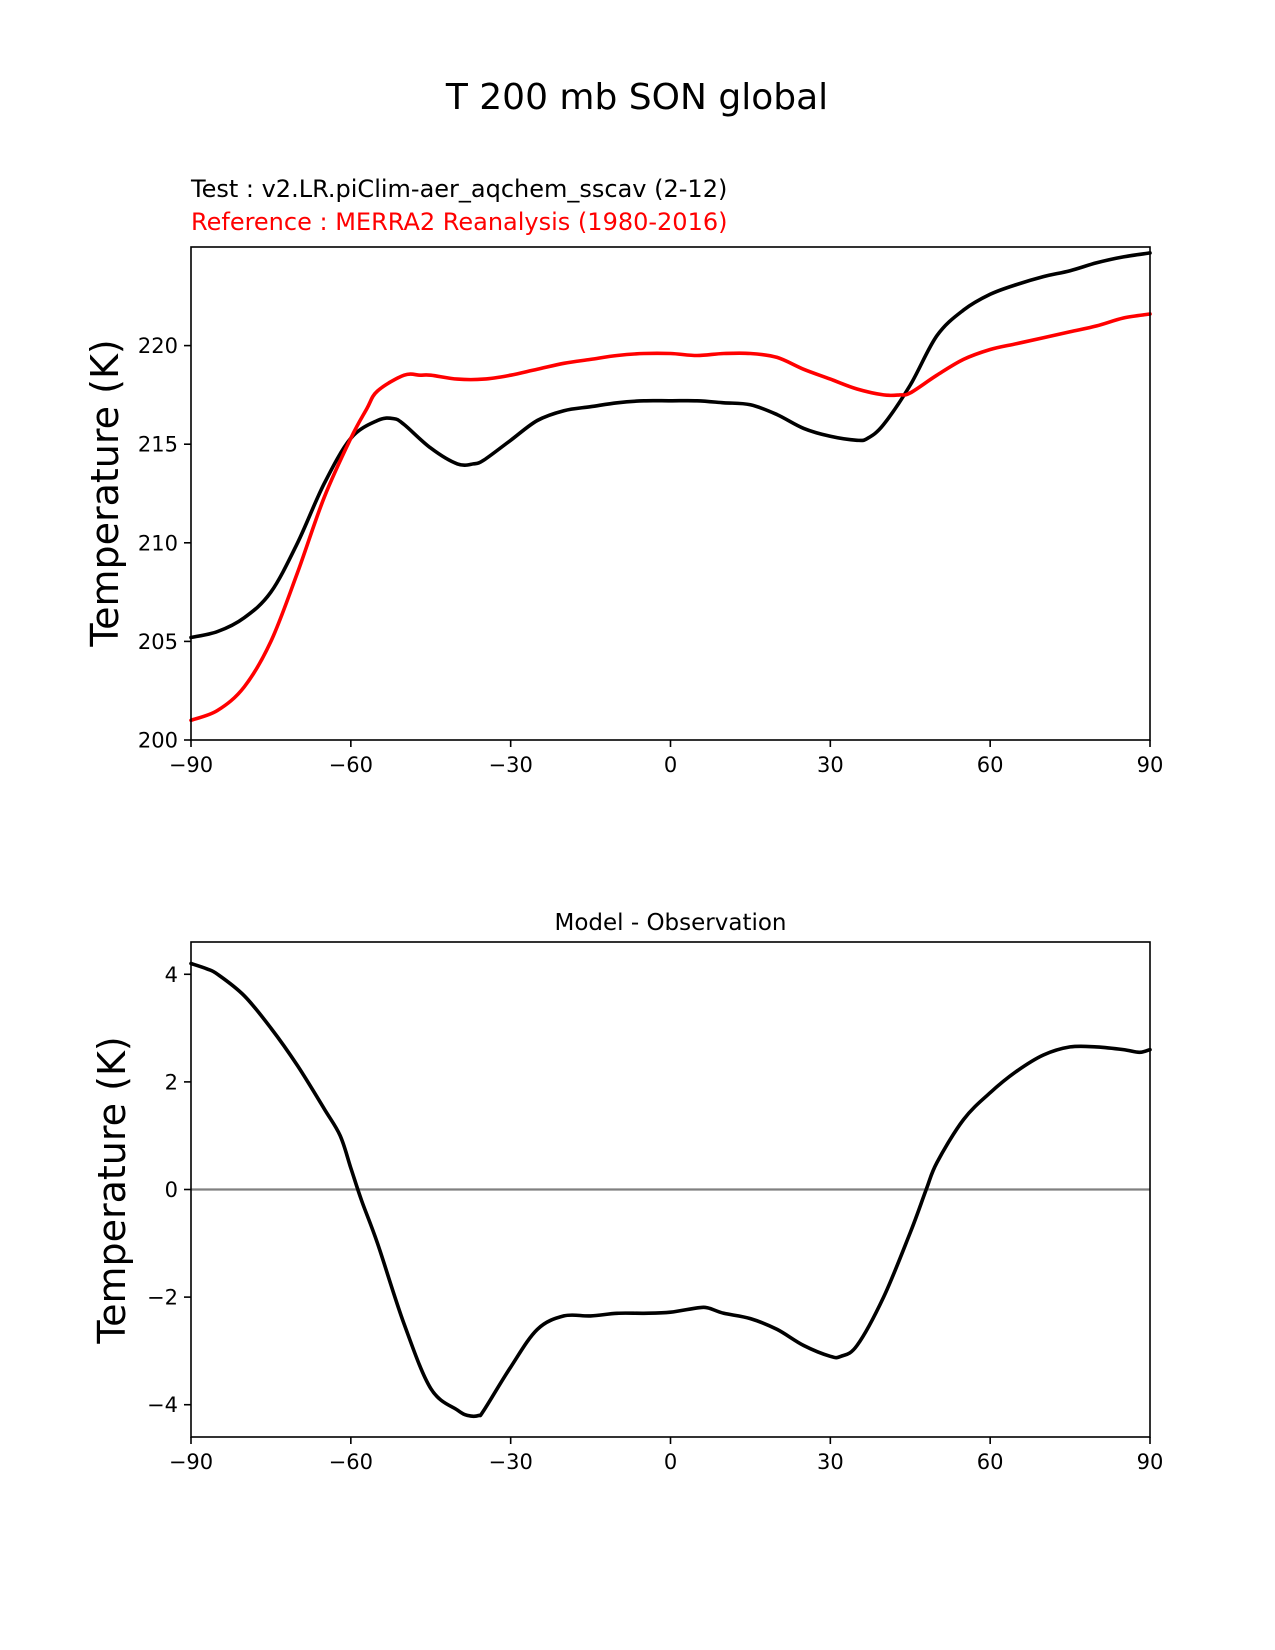 The height and width of the screenshot is (1650, 1275). I want to click on figure-title: T 200 mb SON global, so click(636, 97).